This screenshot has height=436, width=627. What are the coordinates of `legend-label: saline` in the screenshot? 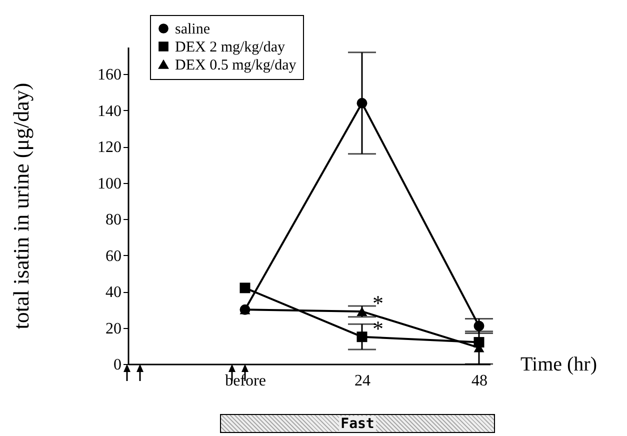 It's located at (192, 30).